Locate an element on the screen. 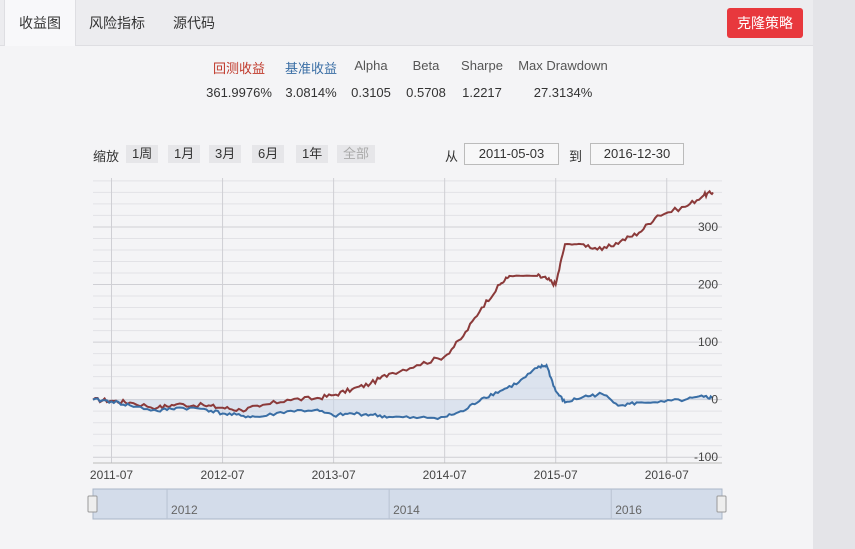  metric-beta-label: Beta is located at coordinates (426, 65).